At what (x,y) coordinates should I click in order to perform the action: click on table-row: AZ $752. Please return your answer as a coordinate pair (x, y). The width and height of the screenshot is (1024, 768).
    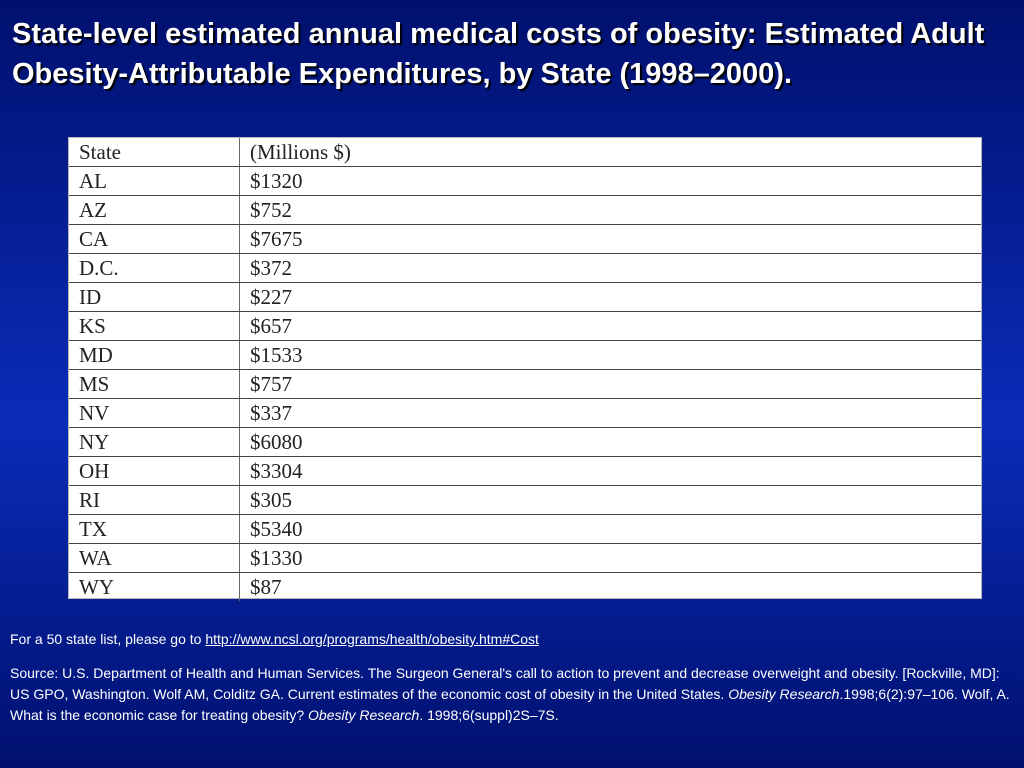
    Looking at the image, I should click on (525, 210).